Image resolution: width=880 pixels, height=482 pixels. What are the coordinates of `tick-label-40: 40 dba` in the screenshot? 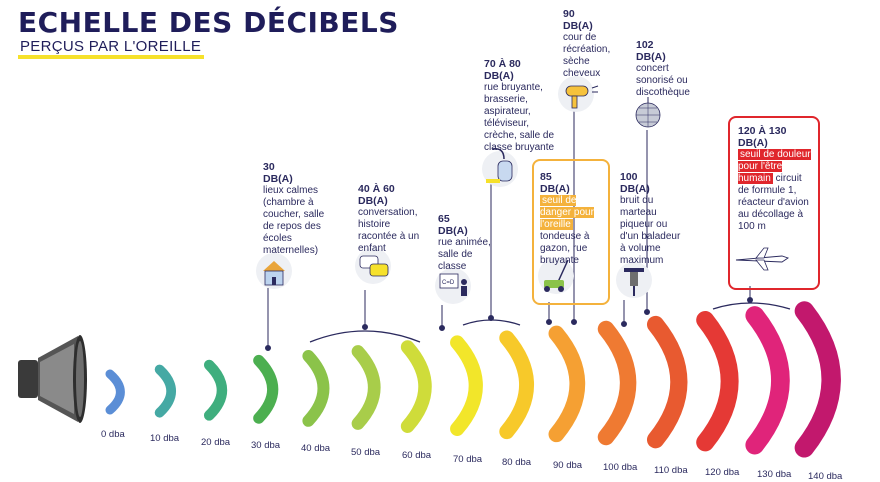 It's located at (316, 448).